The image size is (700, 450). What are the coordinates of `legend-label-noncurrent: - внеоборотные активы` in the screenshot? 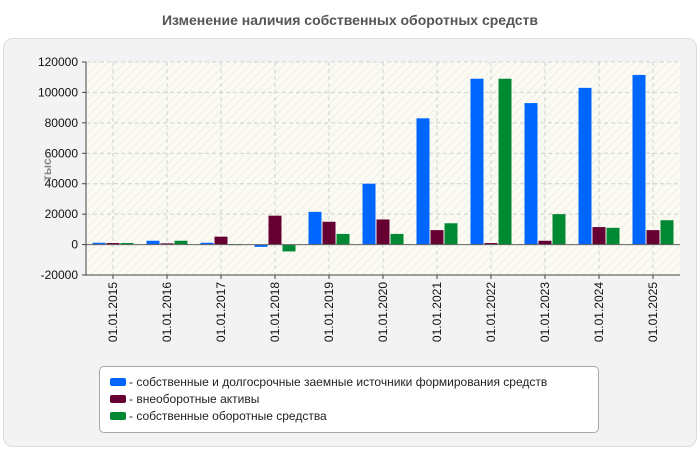 It's located at (194, 398).